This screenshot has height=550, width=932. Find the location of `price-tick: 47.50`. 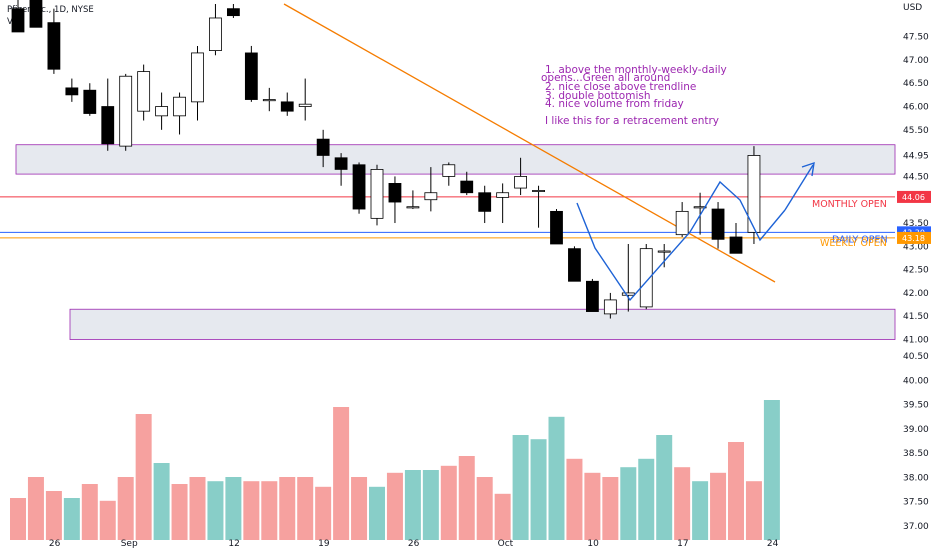

price-tick: 47.50 is located at coordinates (916, 38).